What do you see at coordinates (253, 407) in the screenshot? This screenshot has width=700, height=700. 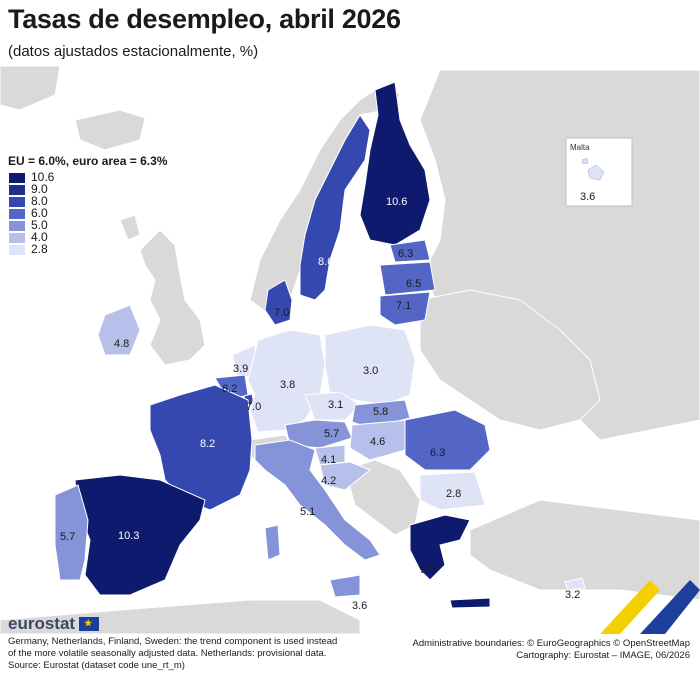 I see `label-luxembourg: 7.0` at bounding box center [253, 407].